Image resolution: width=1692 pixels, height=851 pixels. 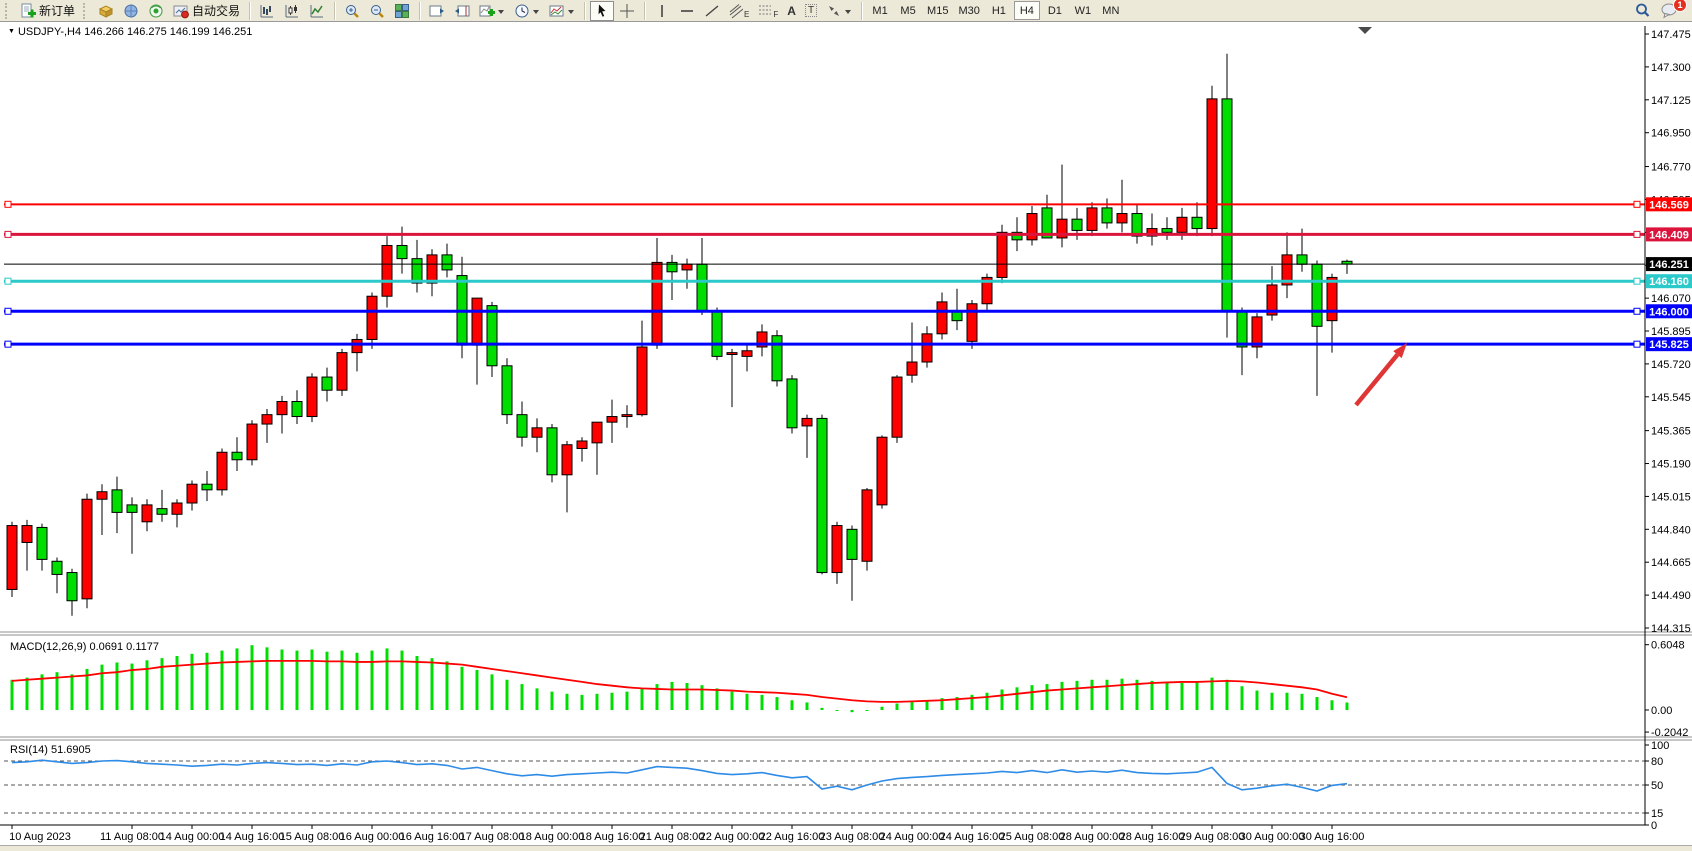 What do you see at coordinates (492, 11) in the screenshot?
I see `indicators-button` at bounding box center [492, 11].